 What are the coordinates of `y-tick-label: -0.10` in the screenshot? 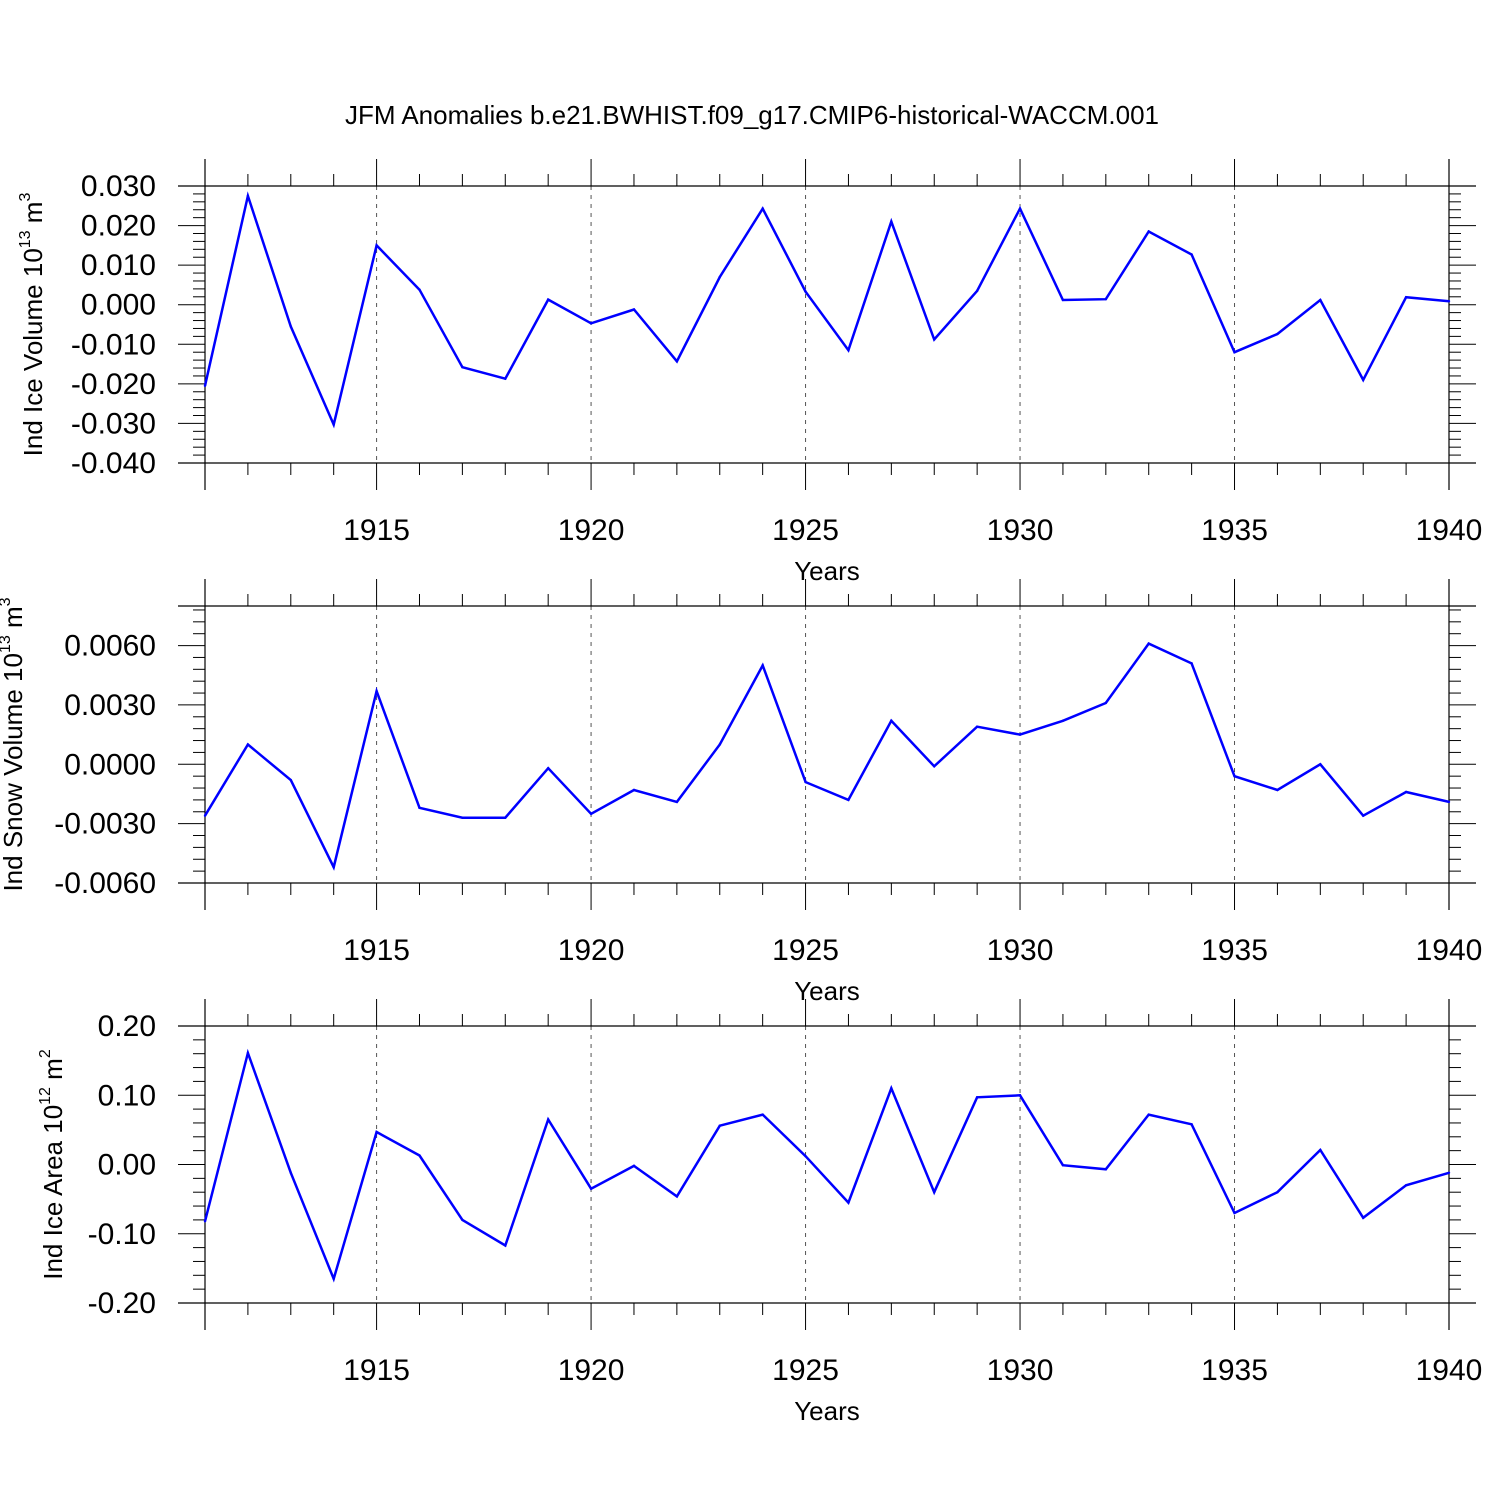 It's located at (122, 1234).